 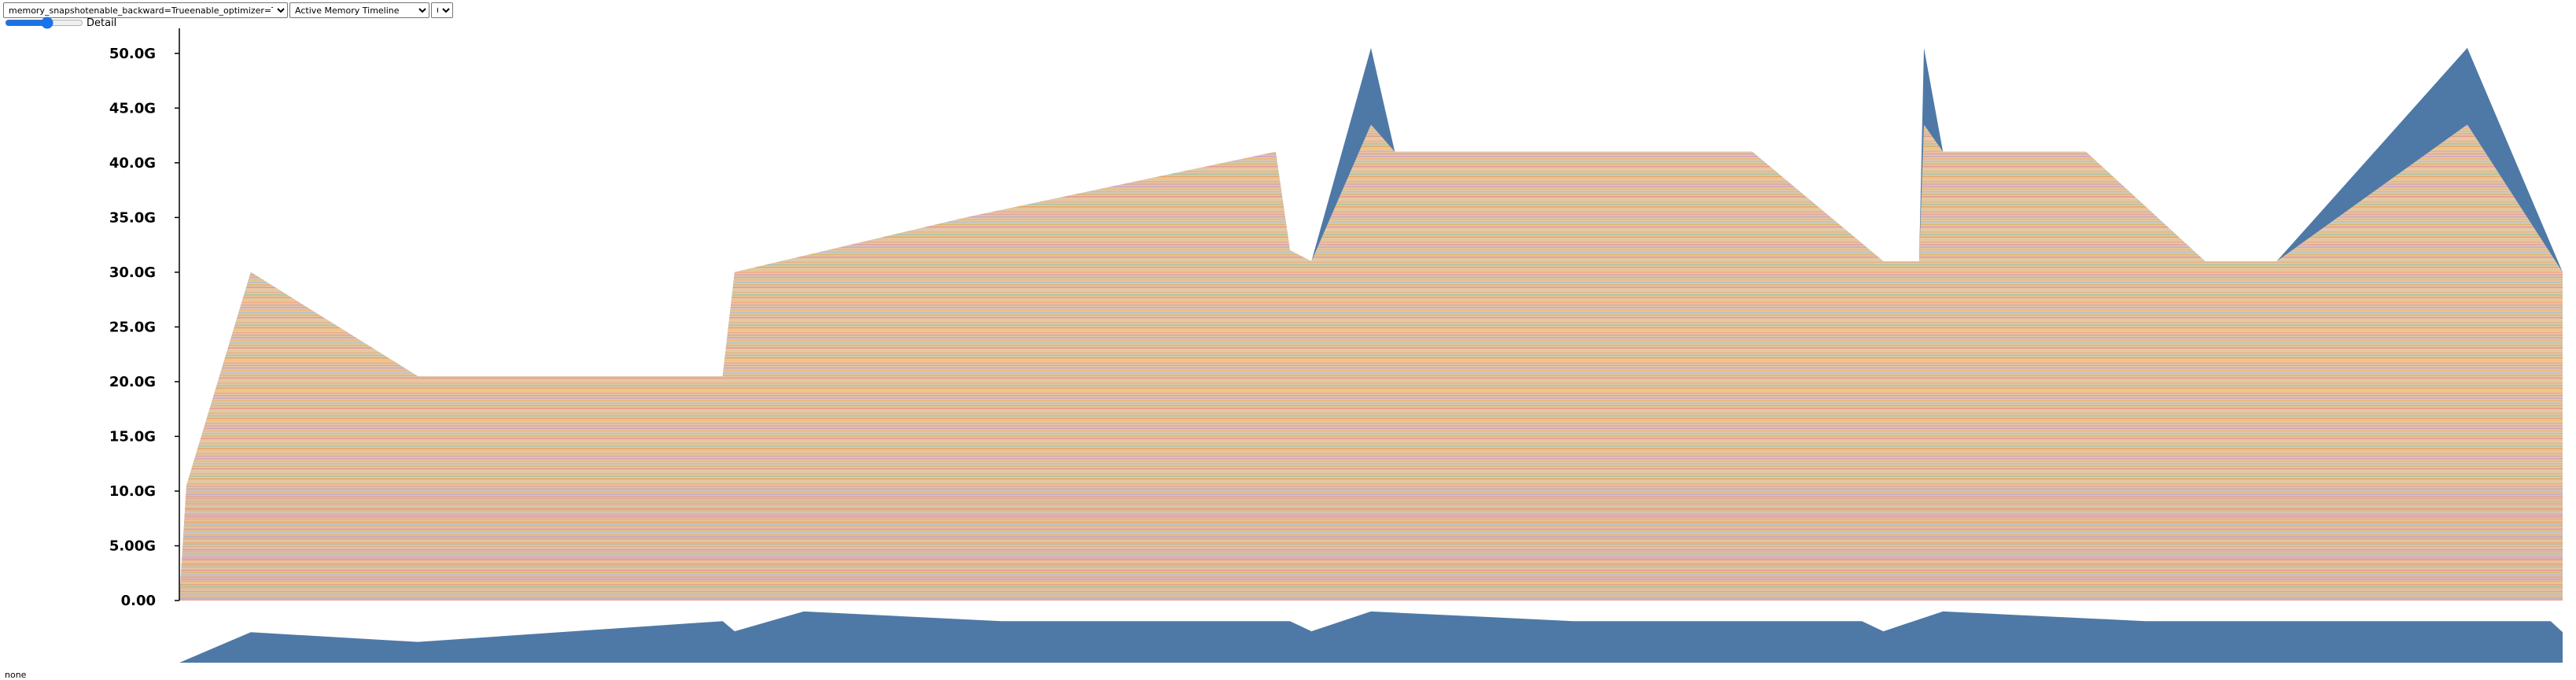 I want to click on device-select: 0, so click(x=442, y=10).